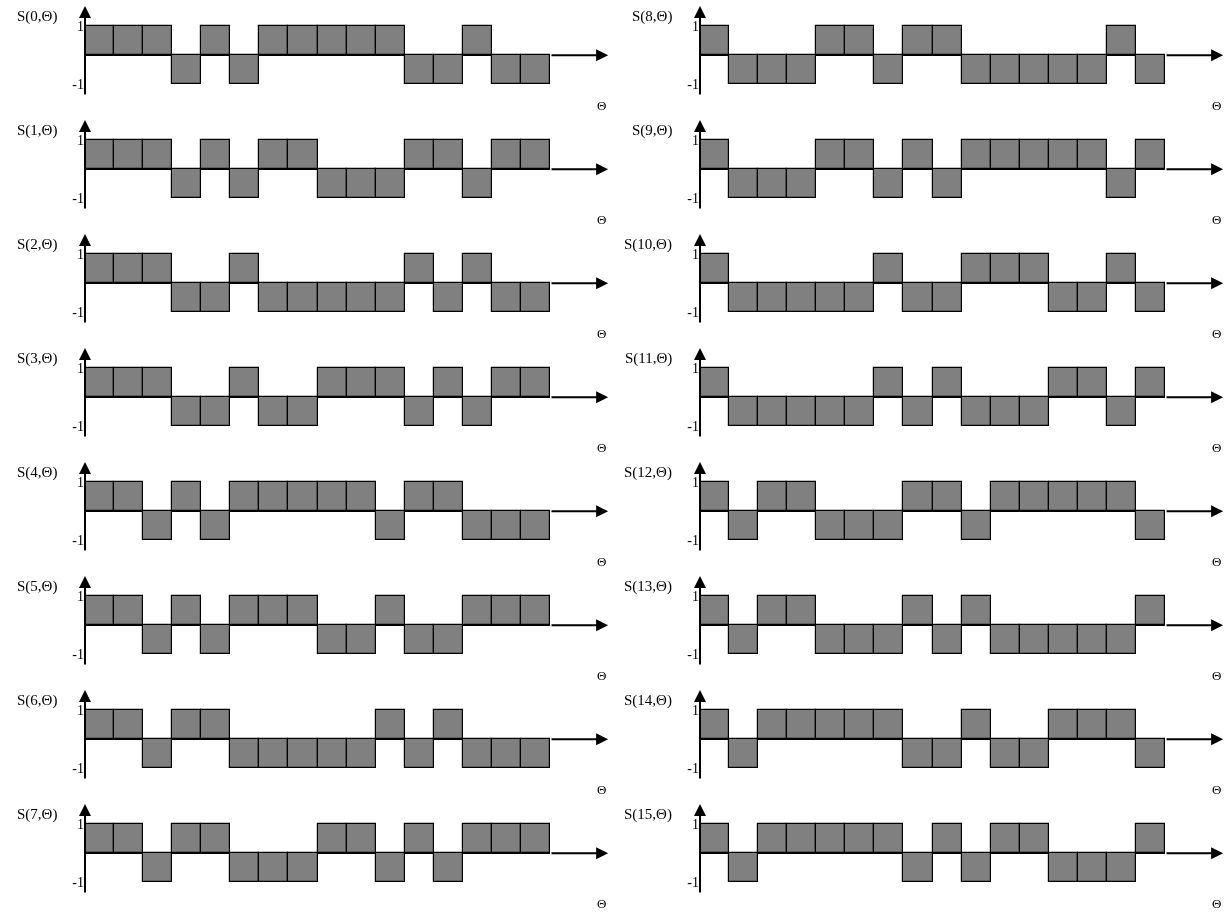 Image resolution: width=1231 pixels, height=913 pixels. Describe the element at coordinates (37, 358) in the screenshot. I see `y-axis-title: S(3,Θ)` at that location.